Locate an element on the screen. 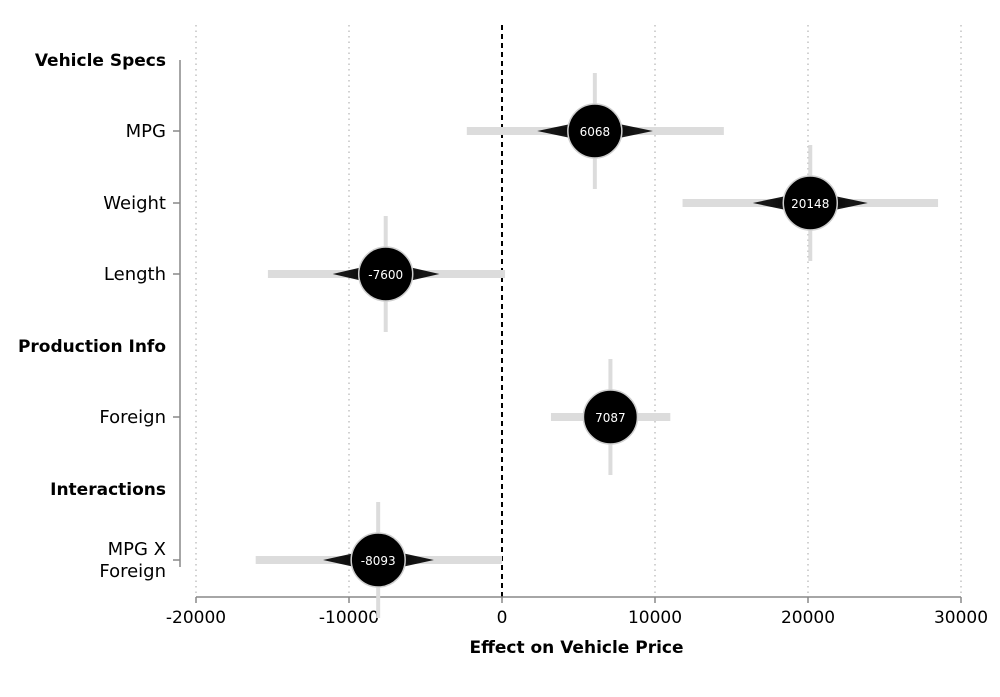 This screenshot has width=1000, height=697. group-label: Production Info is located at coordinates (92, 347).